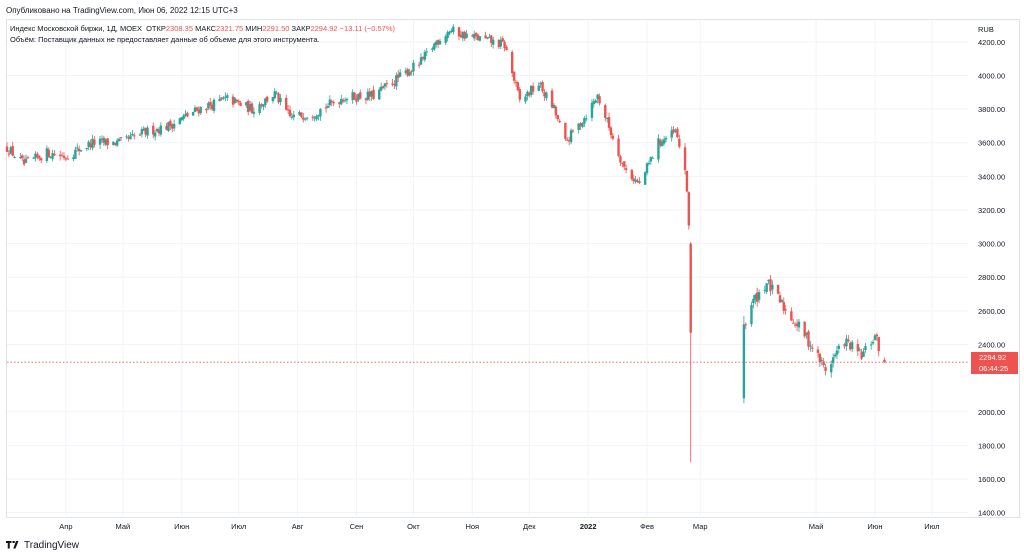 The height and width of the screenshot is (556, 1024). I want to click on price-tick-label: 2000.00, so click(991, 412).